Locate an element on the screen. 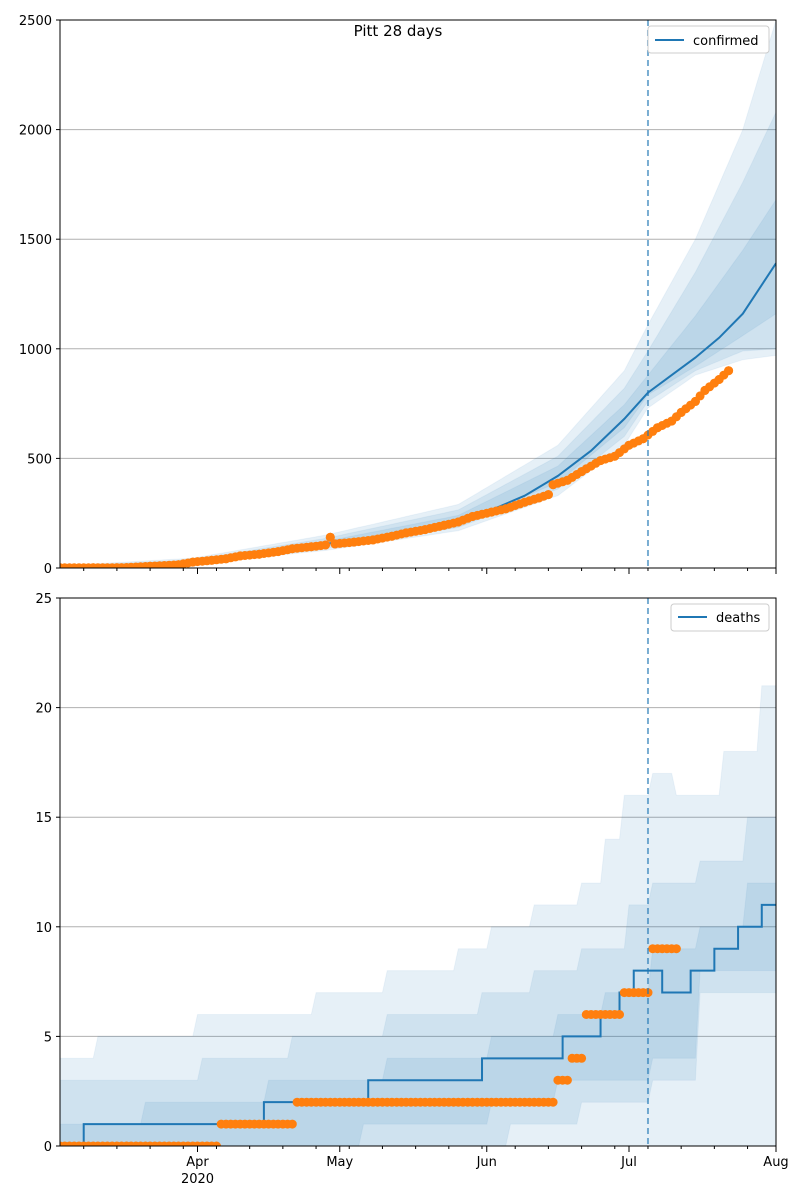 This screenshot has height=1200, width=800. y-tick-label: 25 is located at coordinates (43, 599).